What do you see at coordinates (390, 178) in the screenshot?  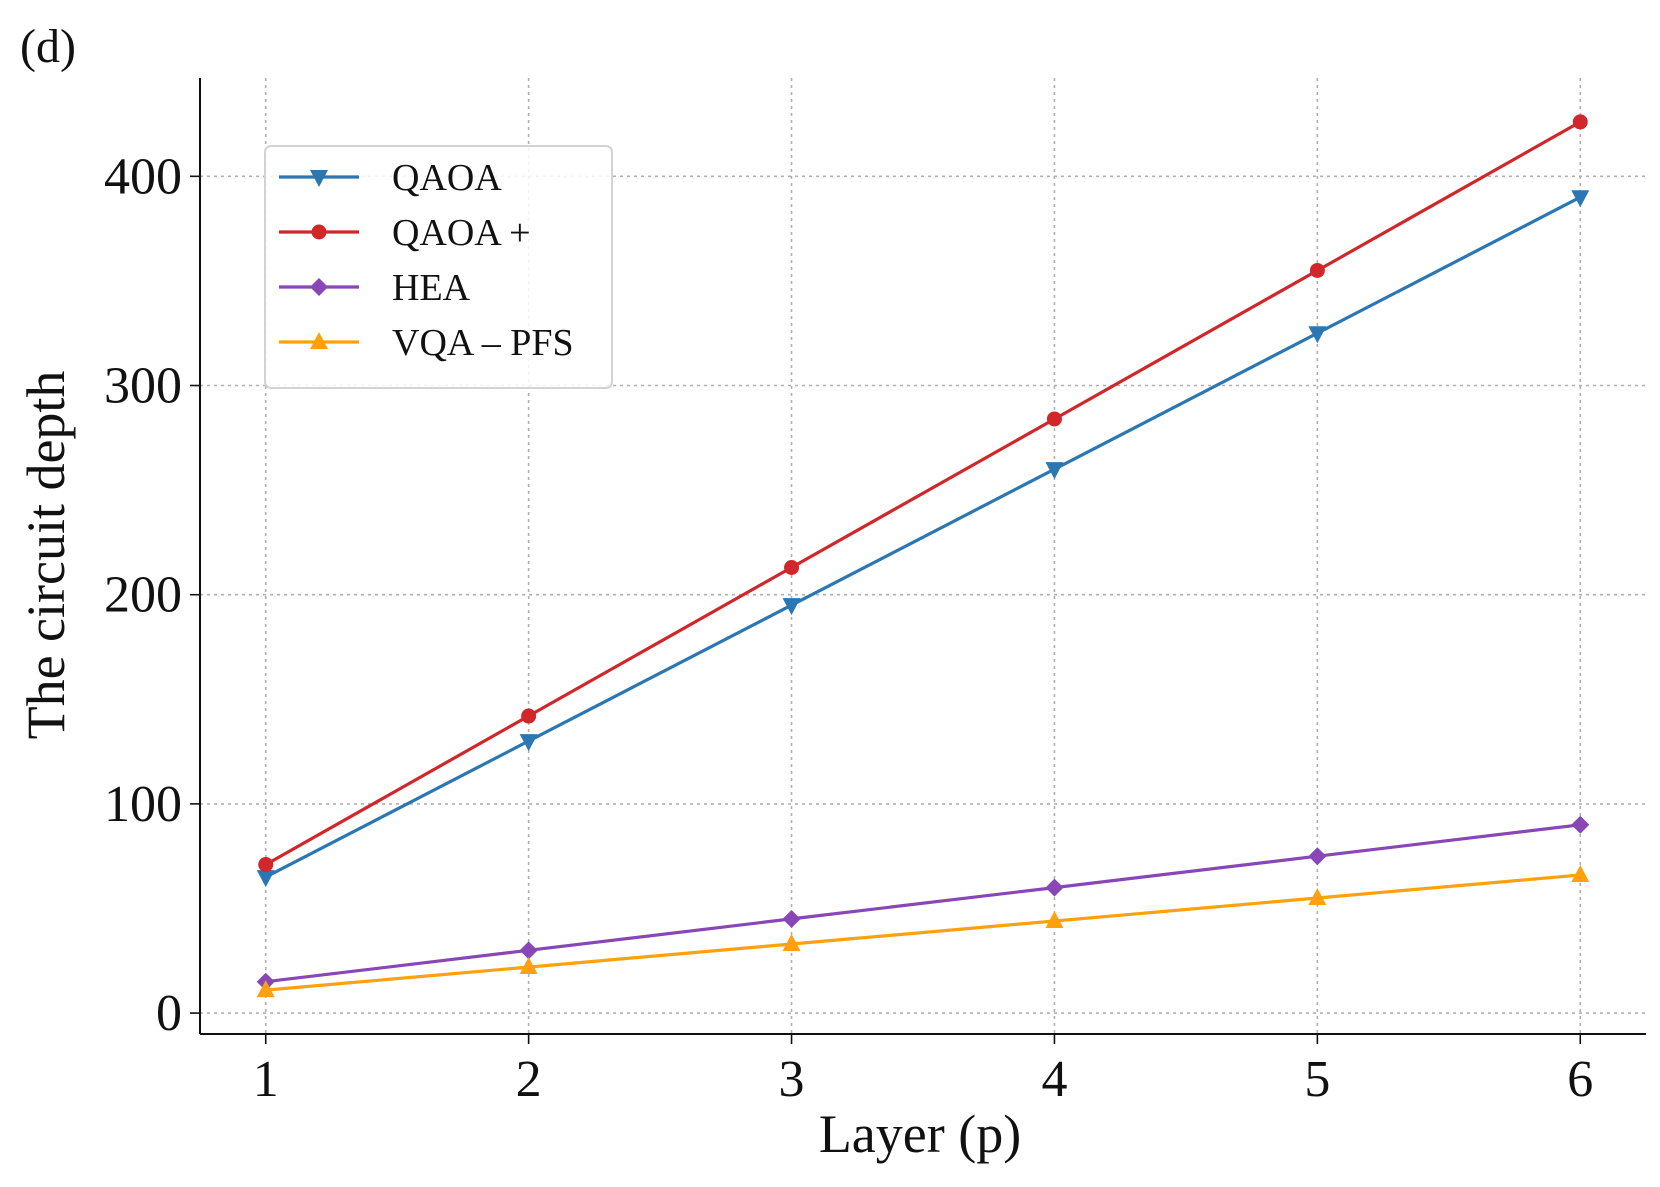 I see `legend-item: QAOA` at bounding box center [390, 178].